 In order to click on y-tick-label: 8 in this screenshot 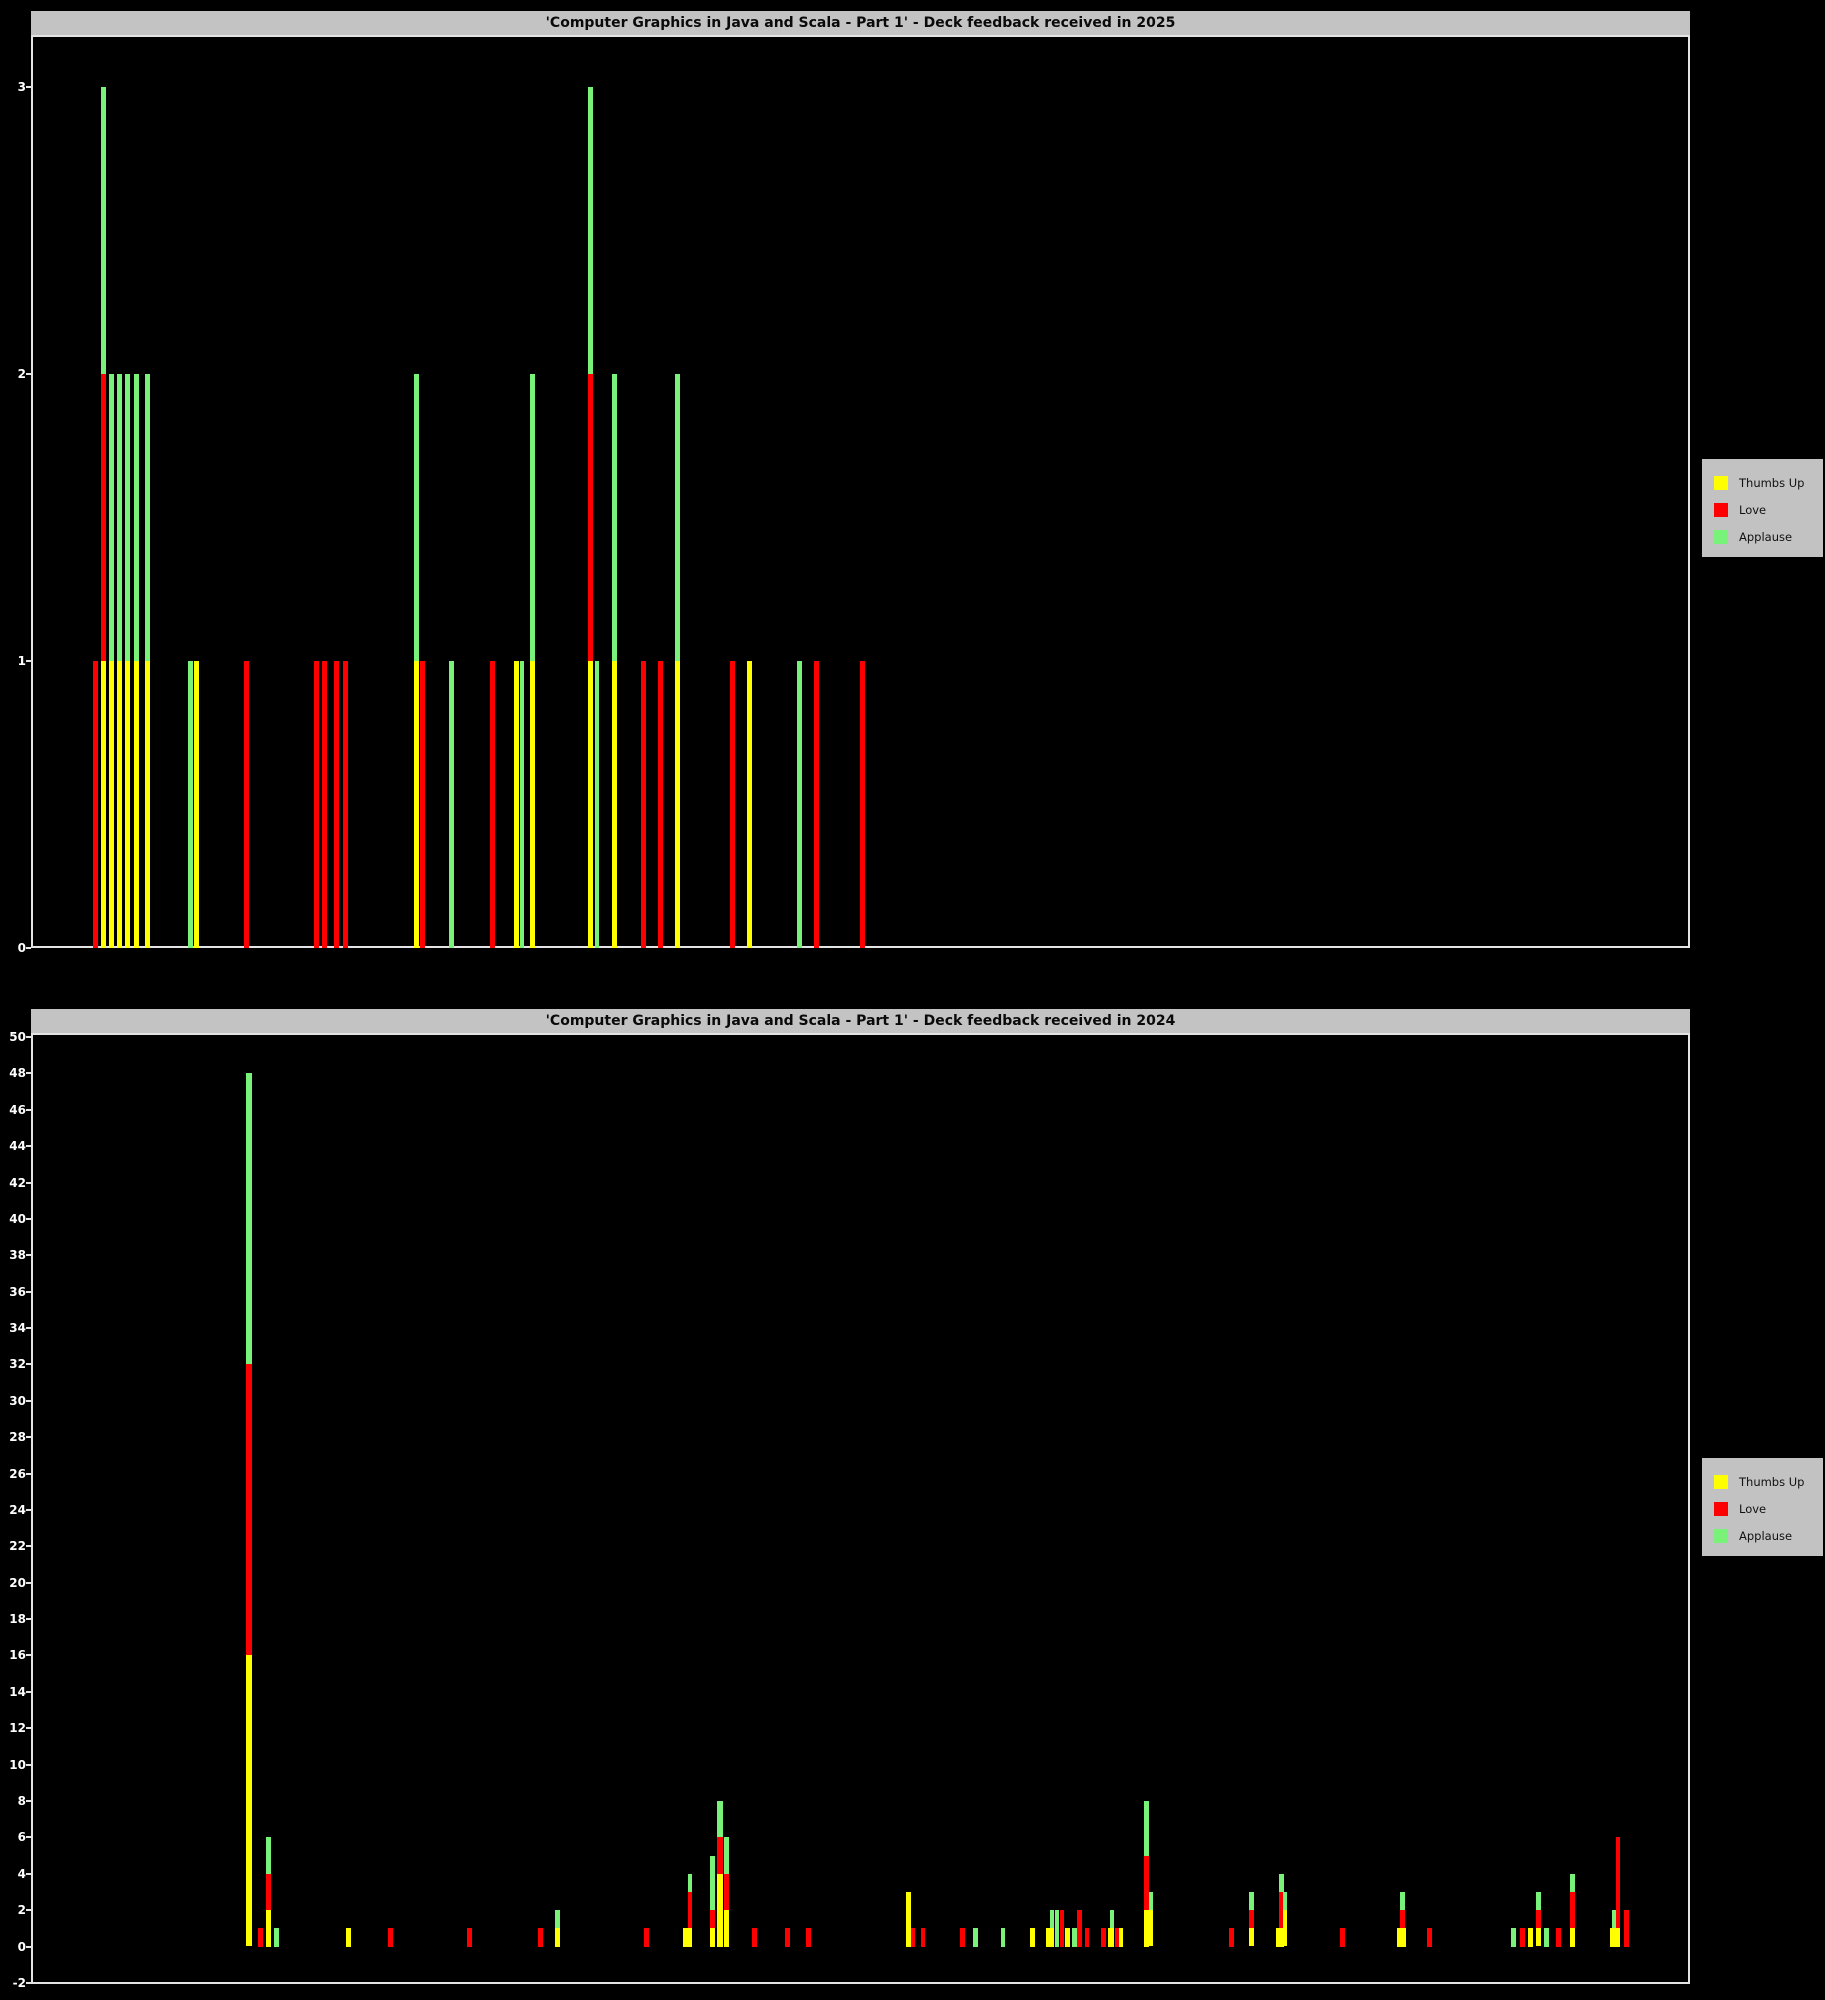, I will do `click(21, 1801)`.